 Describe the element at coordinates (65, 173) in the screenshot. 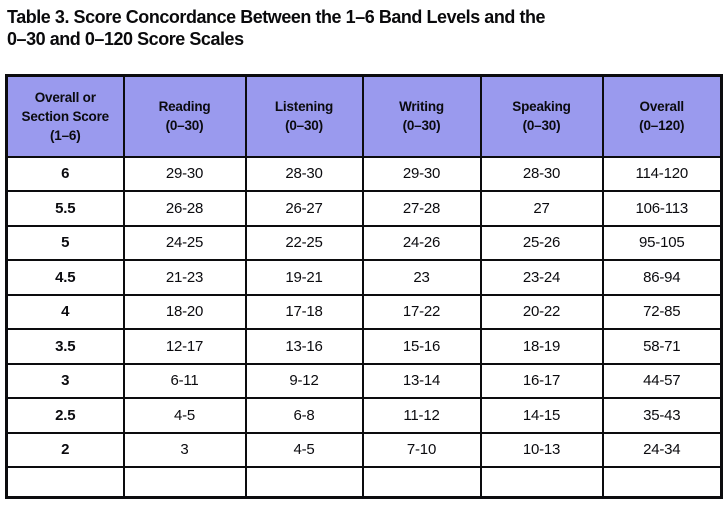

I see `band-cell: 6` at that location.